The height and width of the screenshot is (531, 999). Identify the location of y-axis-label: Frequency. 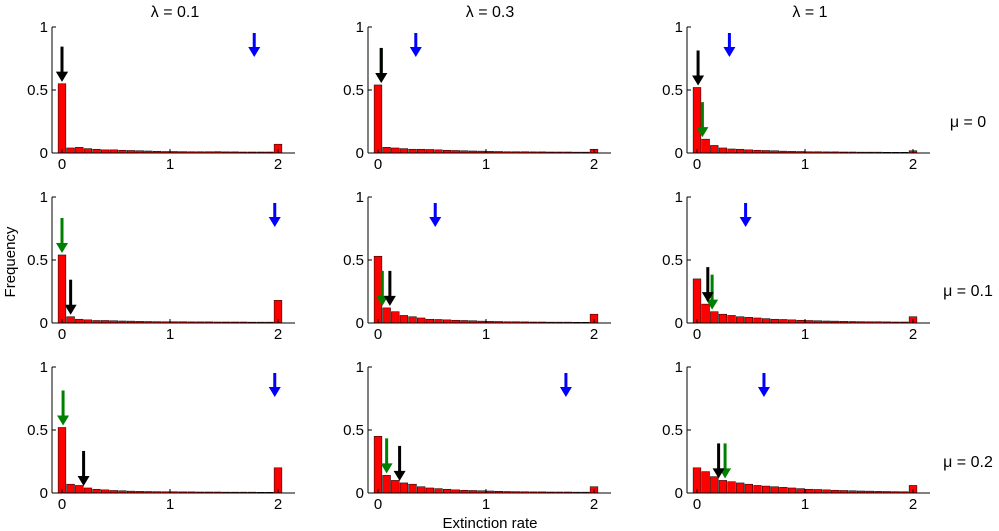
(10, 261).